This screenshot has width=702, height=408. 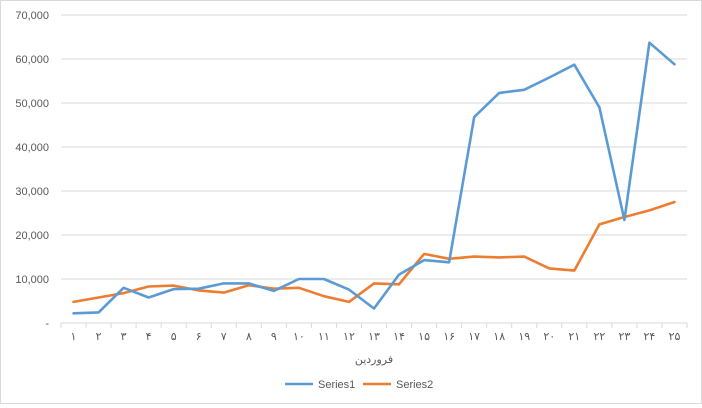 I want to click on x-tick-label: ۳, so click(x=124, y=337).